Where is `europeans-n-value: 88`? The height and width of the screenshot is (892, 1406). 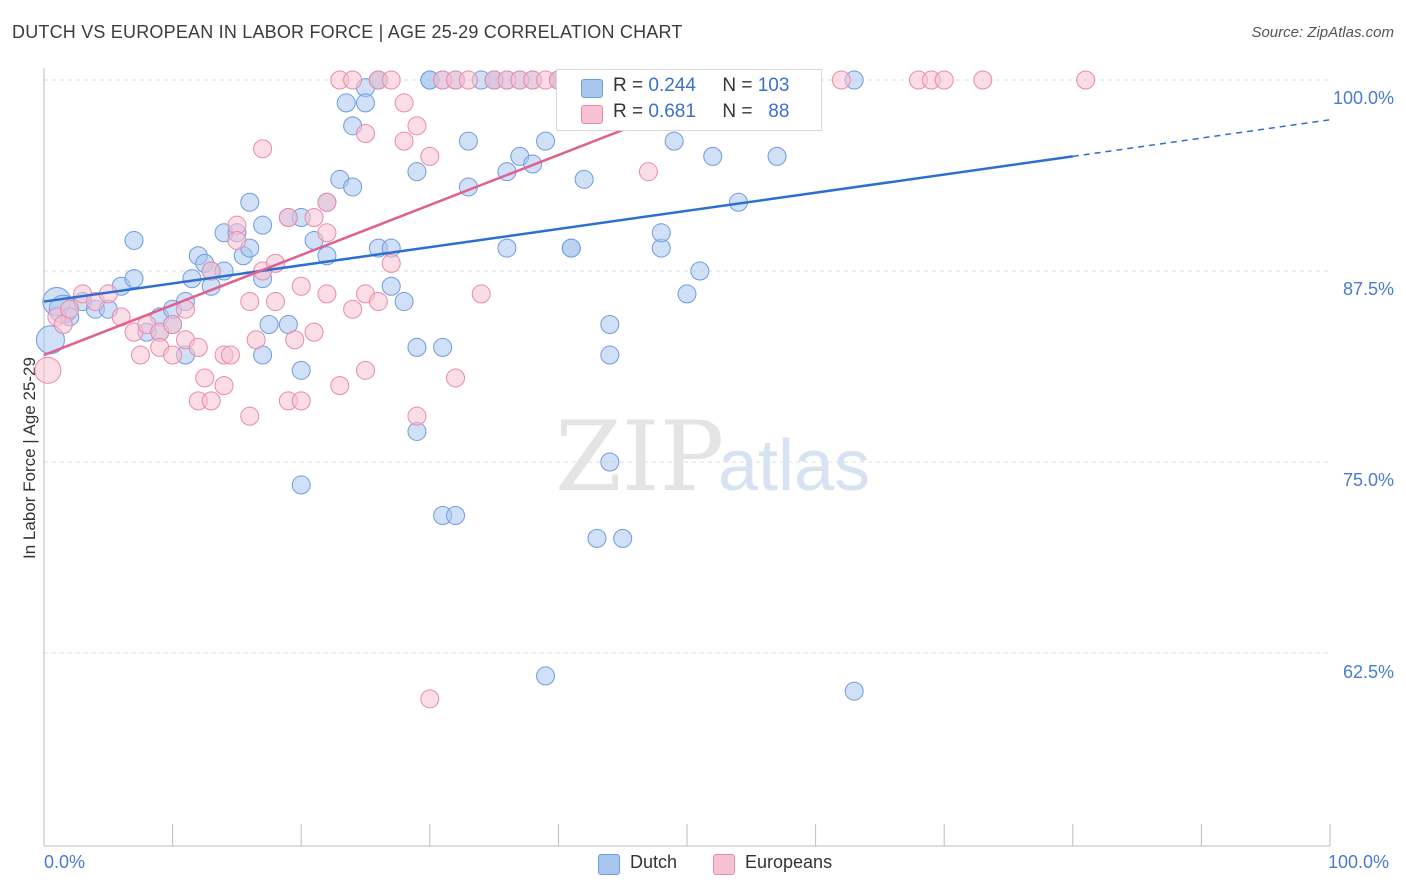
europeans-n-value: 88 is located at coordinates (779, 111).